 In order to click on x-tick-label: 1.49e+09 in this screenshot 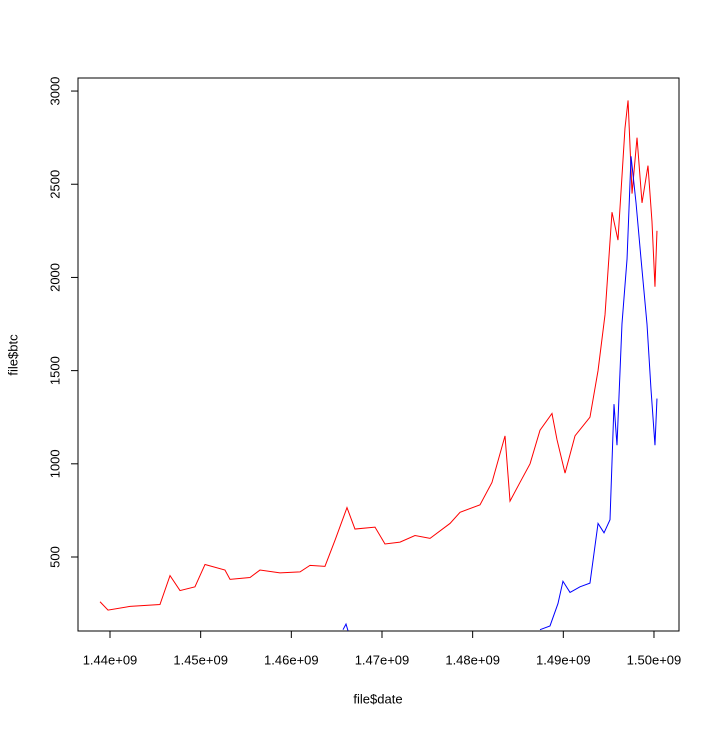, I will do `click(563, 659)`.